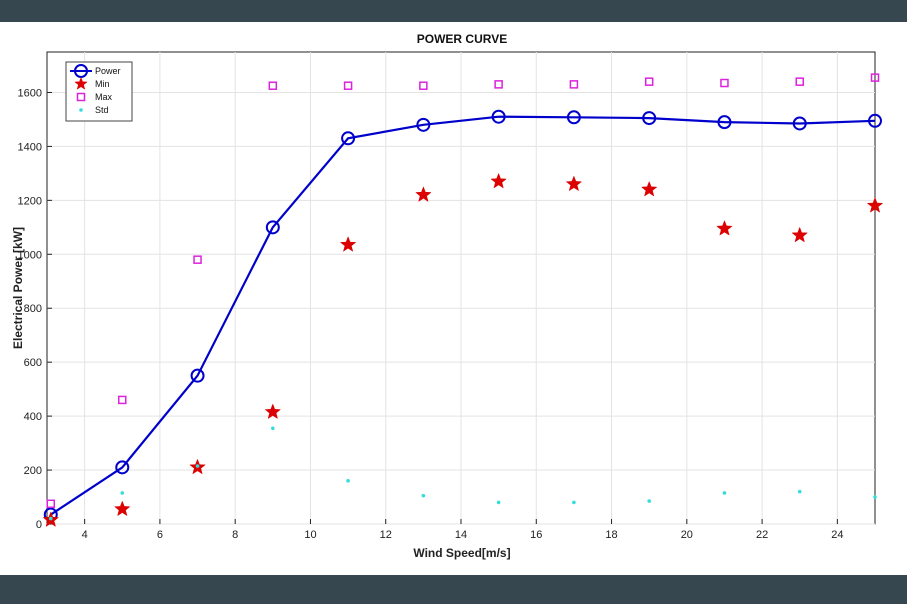 The image size is (907, 604). What do you see at coordinates (81, 110) in the screenshot?
I see `legend-std-marker` at bounding box center [81, 110].